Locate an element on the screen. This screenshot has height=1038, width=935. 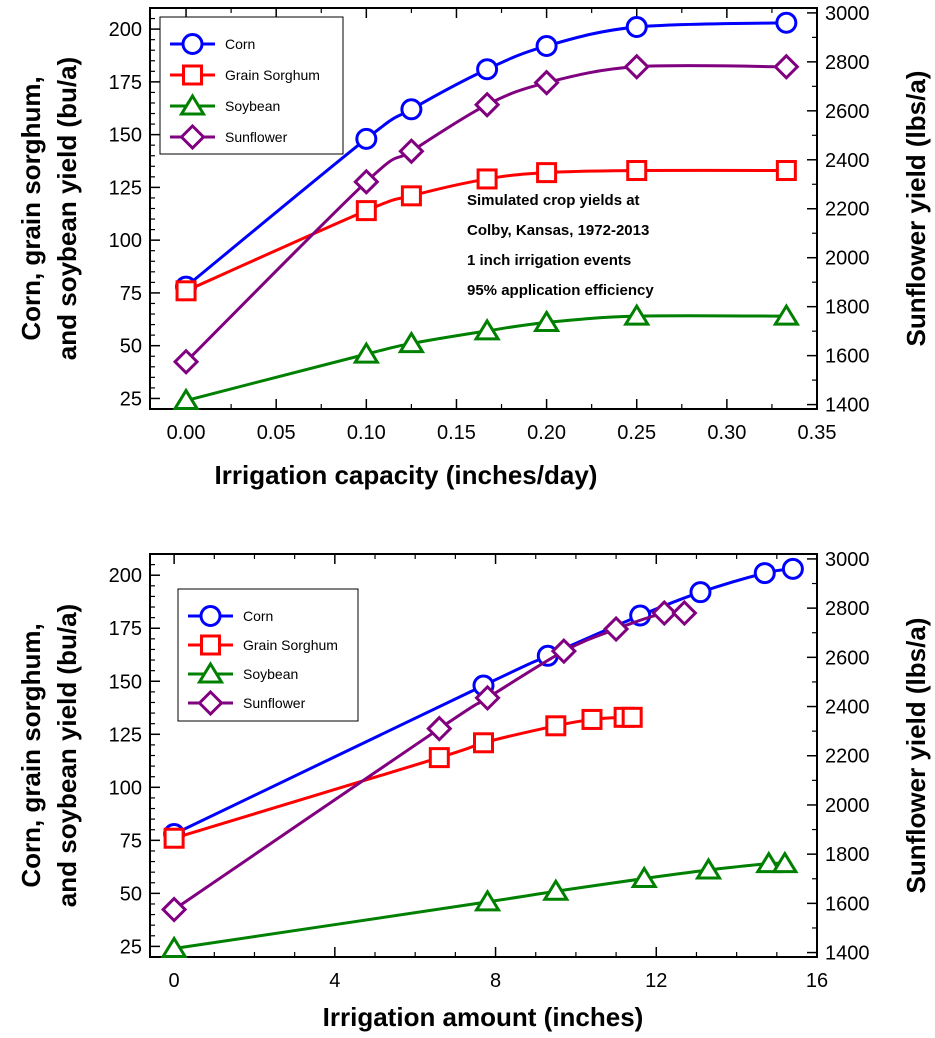
x-tick-label: 0.30 is located at coordinates (726, 433).